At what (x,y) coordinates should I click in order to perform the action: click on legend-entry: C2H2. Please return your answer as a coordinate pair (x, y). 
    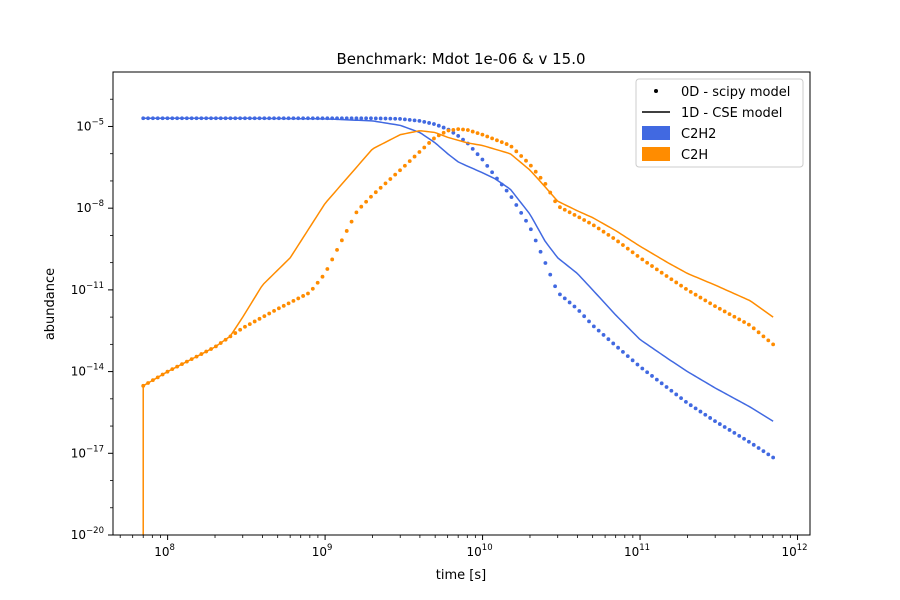
    Looking at the image, I should click on (679, 134).